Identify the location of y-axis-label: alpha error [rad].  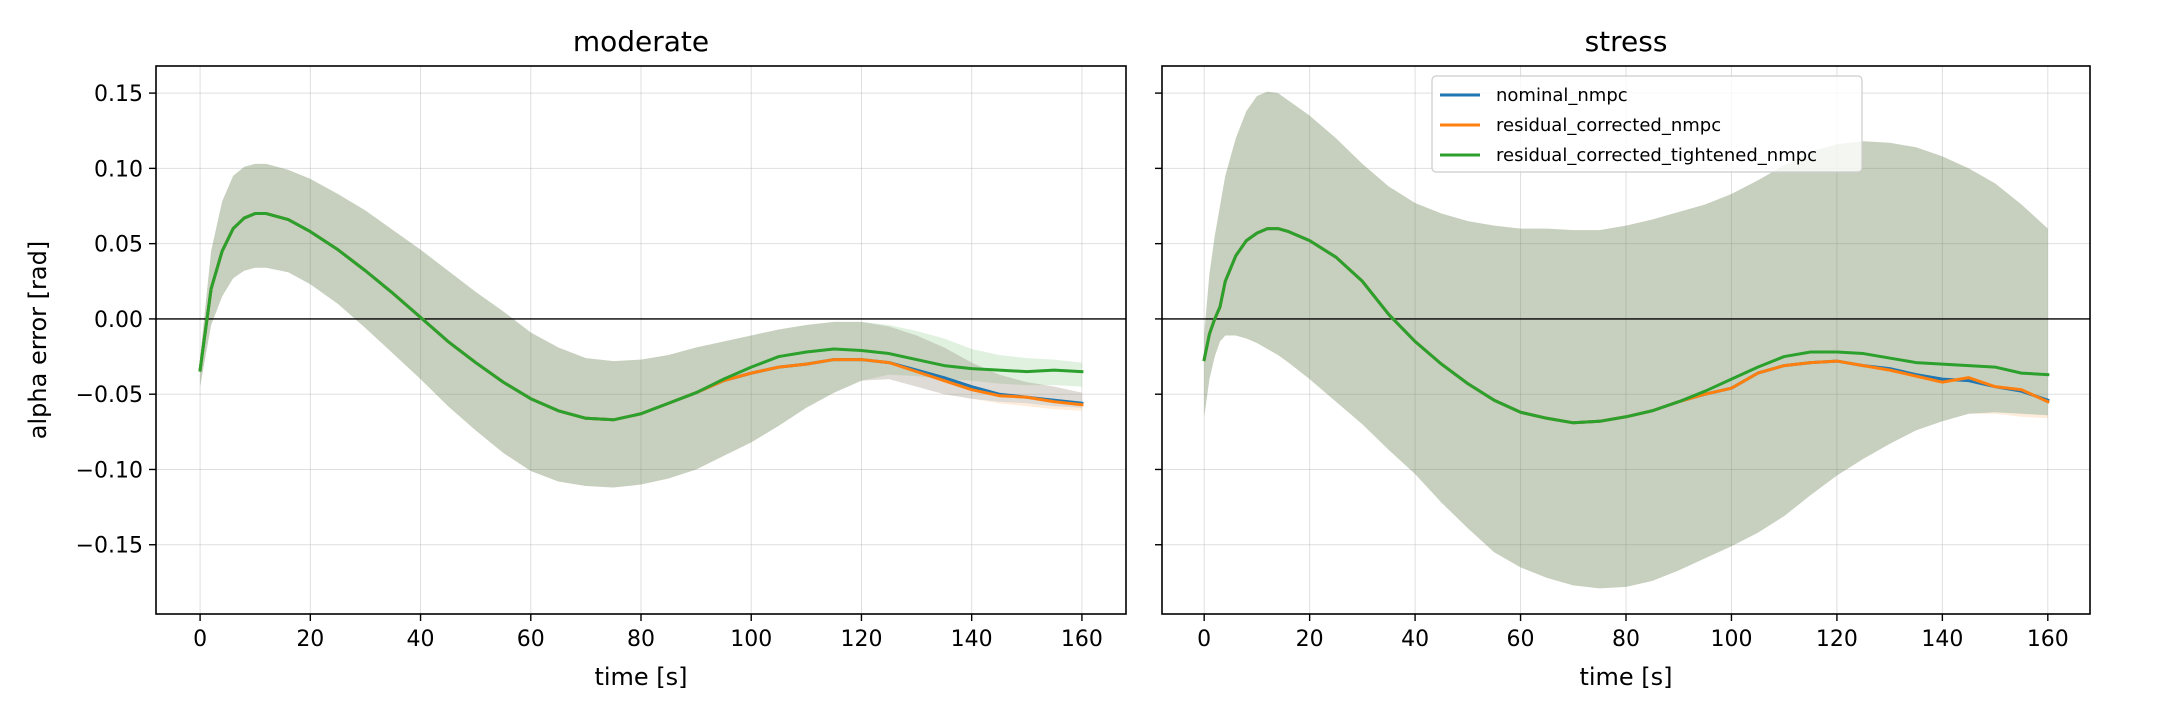
(38, 340).